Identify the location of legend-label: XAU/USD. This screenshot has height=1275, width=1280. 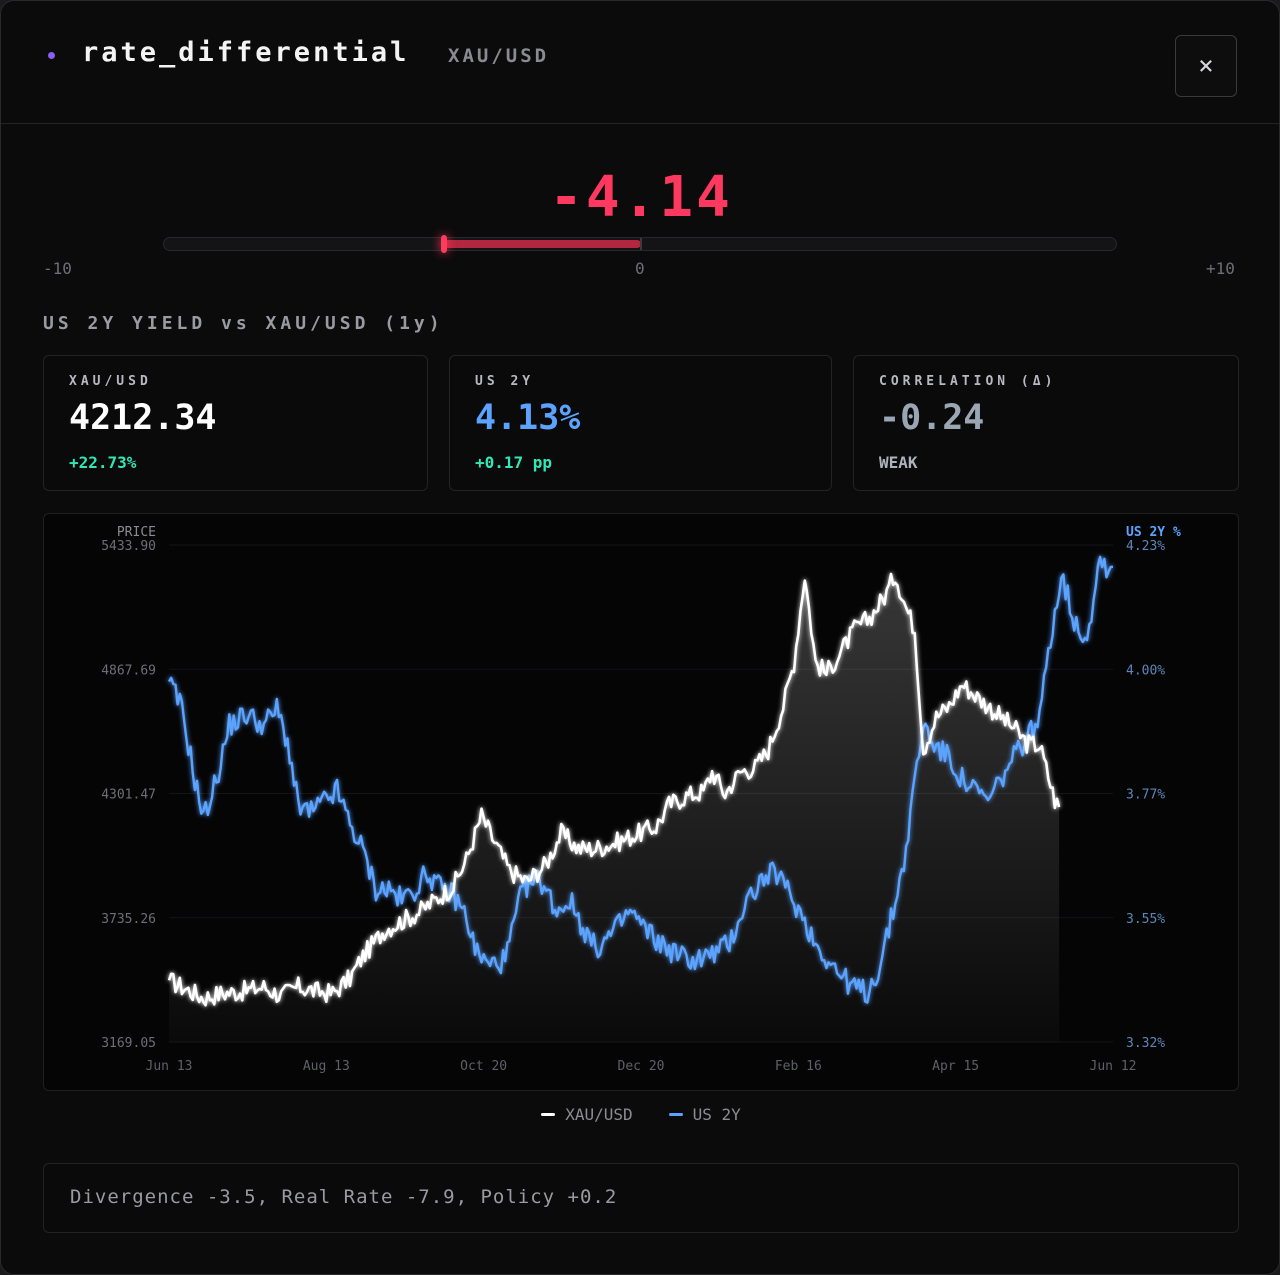
(599, 1114).